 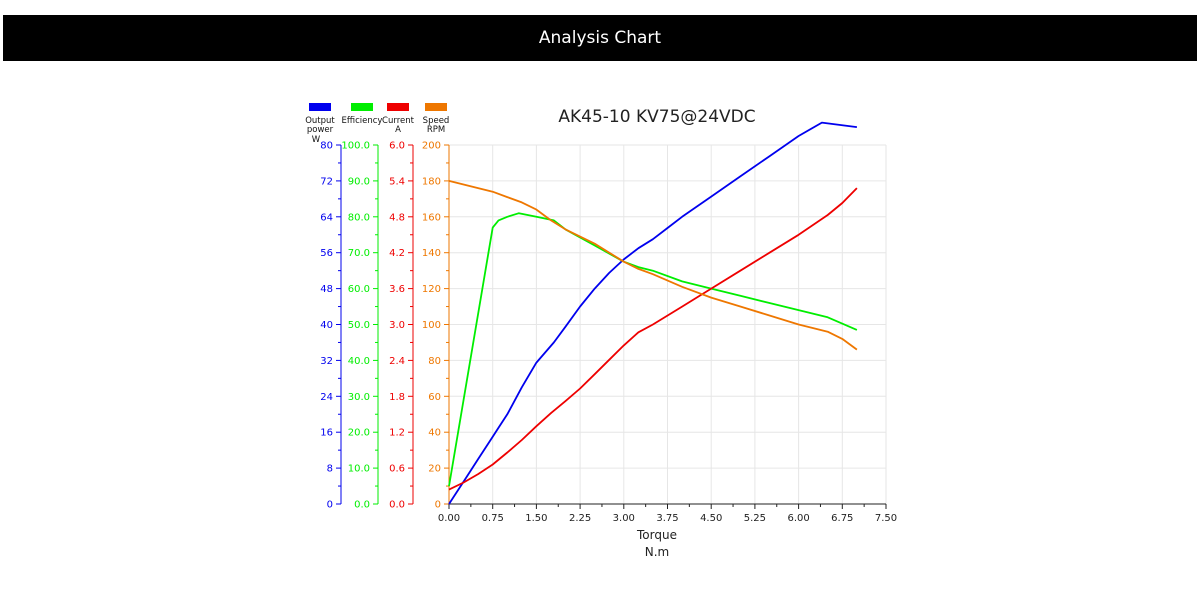 I want to click on speed-tick-label: 0, so click(x=438, y=505).